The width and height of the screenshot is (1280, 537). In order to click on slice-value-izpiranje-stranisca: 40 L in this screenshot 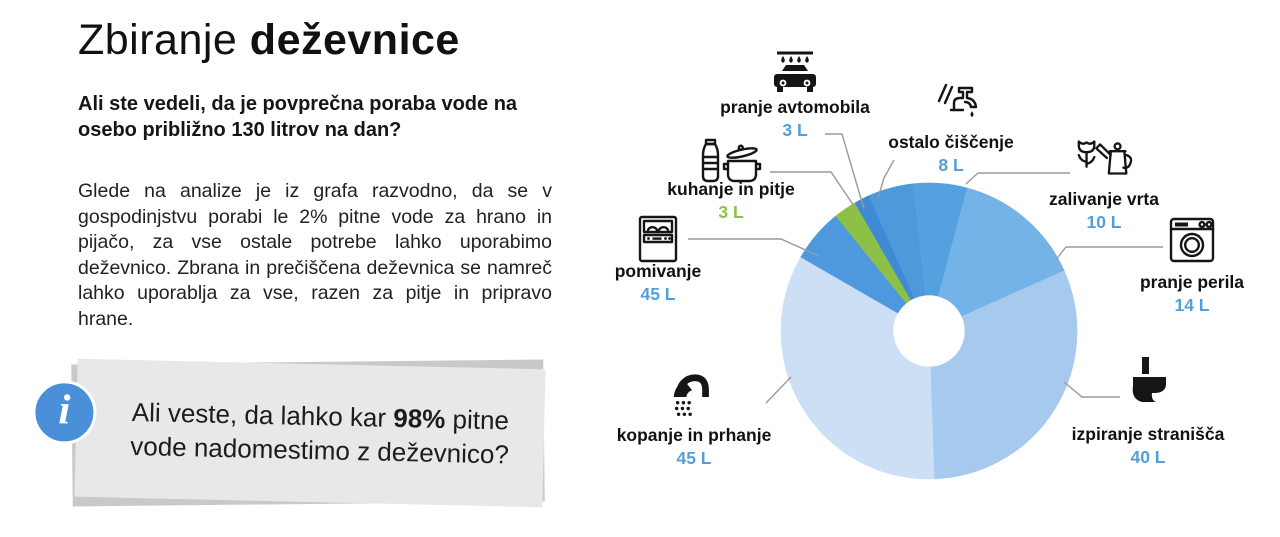, I will do `click(1148, 457)`.